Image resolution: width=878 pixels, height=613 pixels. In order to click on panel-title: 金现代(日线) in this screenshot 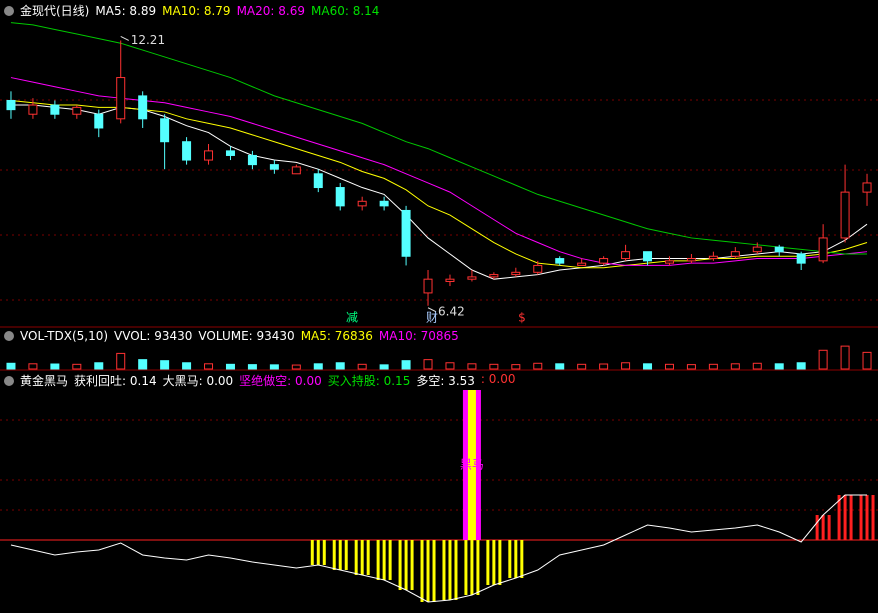, I will do `click(55, 11)`.